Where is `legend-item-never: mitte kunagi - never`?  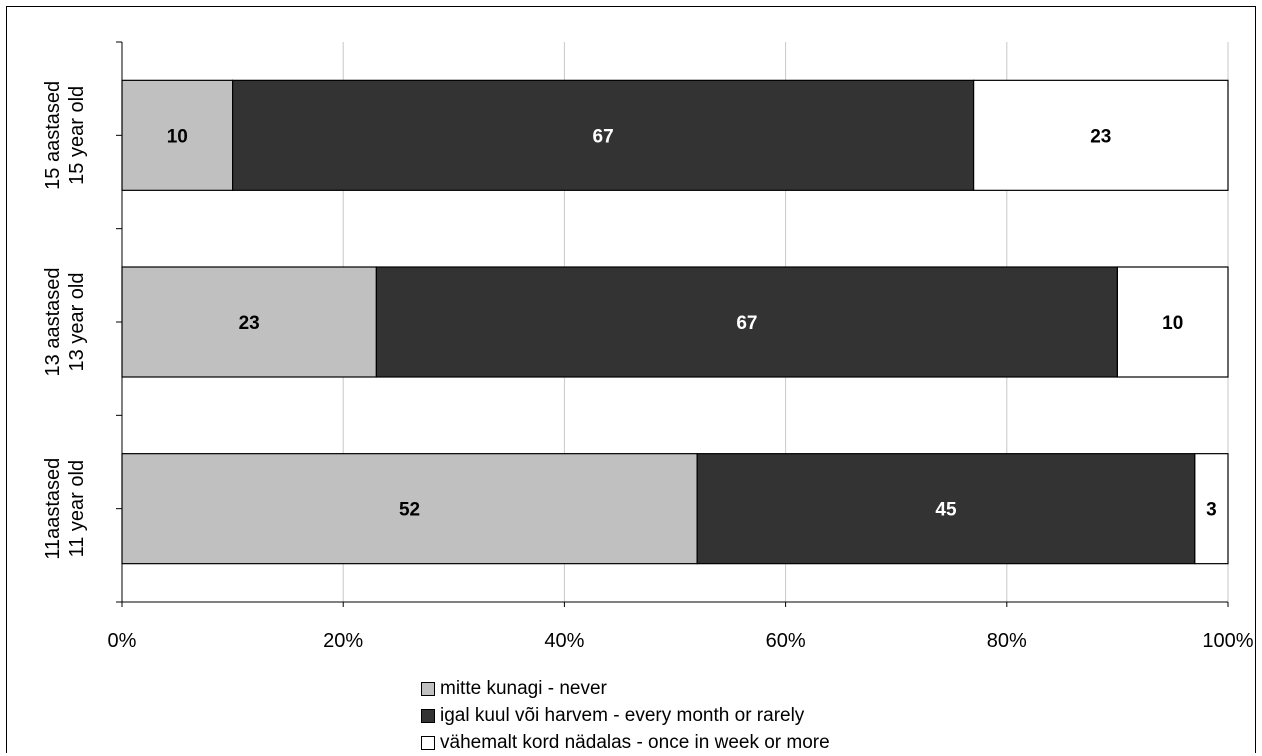
legend-item-never: mitte kunagi - never is located at coordinates (625, 688).